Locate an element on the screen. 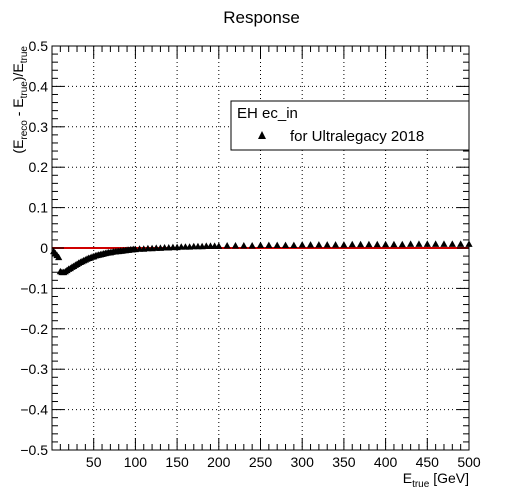 The width and height of the screenshot is (523, 501). y-tick-label: −0.1 is located at coordinates (34, 288).